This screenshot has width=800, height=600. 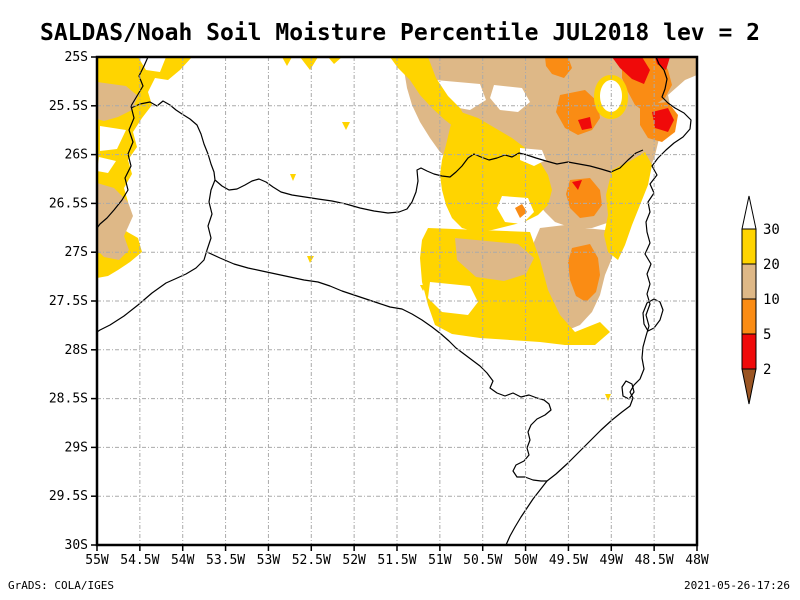 I want to click on colorbar-label: 2, so click(x=767, y=370).